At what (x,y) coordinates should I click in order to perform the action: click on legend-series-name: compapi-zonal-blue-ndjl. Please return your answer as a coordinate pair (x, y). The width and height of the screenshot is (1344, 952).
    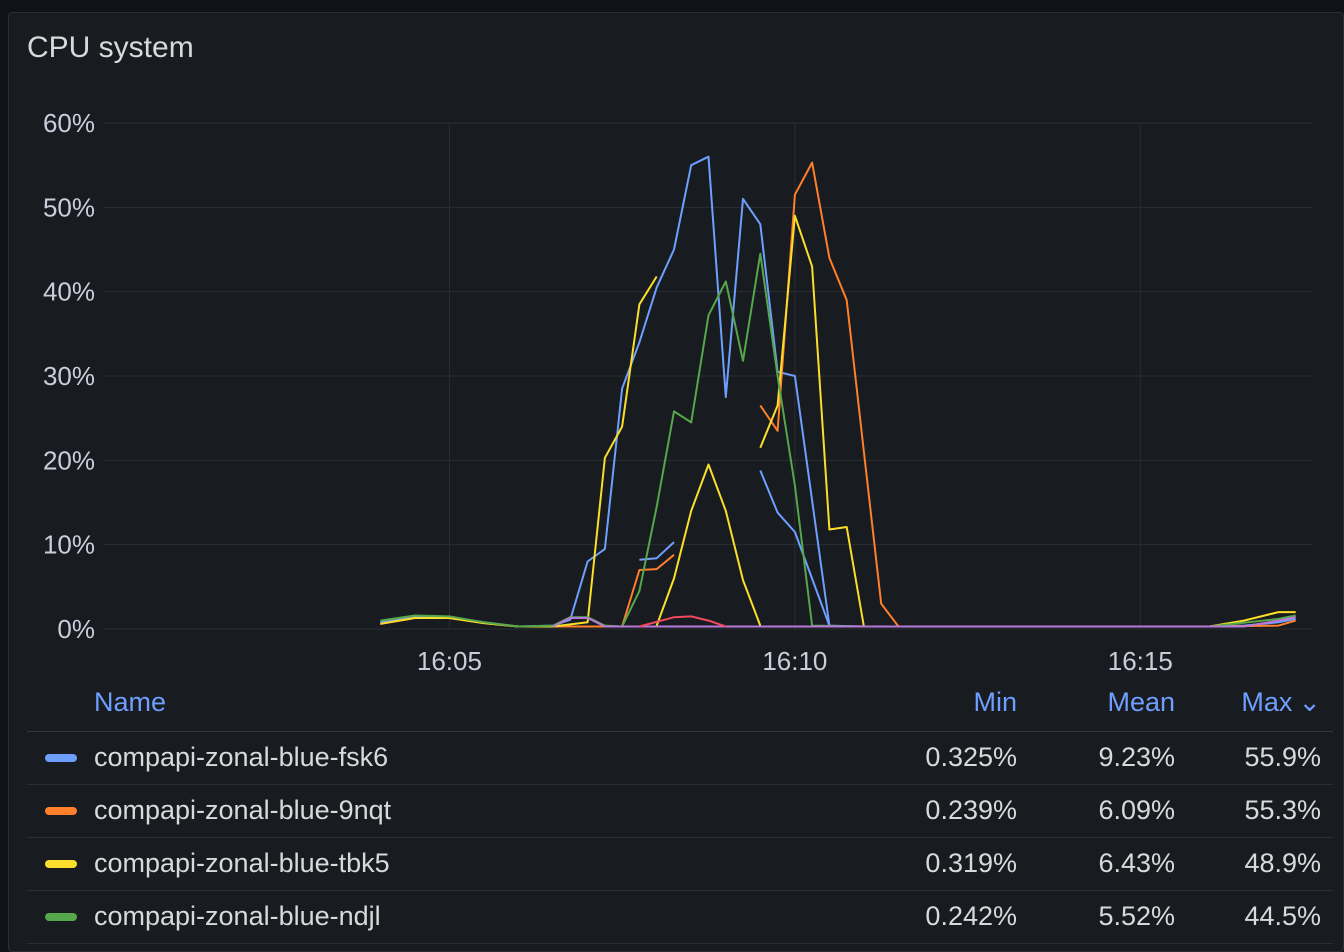
    Looking at the image, I should click on (237, 916).